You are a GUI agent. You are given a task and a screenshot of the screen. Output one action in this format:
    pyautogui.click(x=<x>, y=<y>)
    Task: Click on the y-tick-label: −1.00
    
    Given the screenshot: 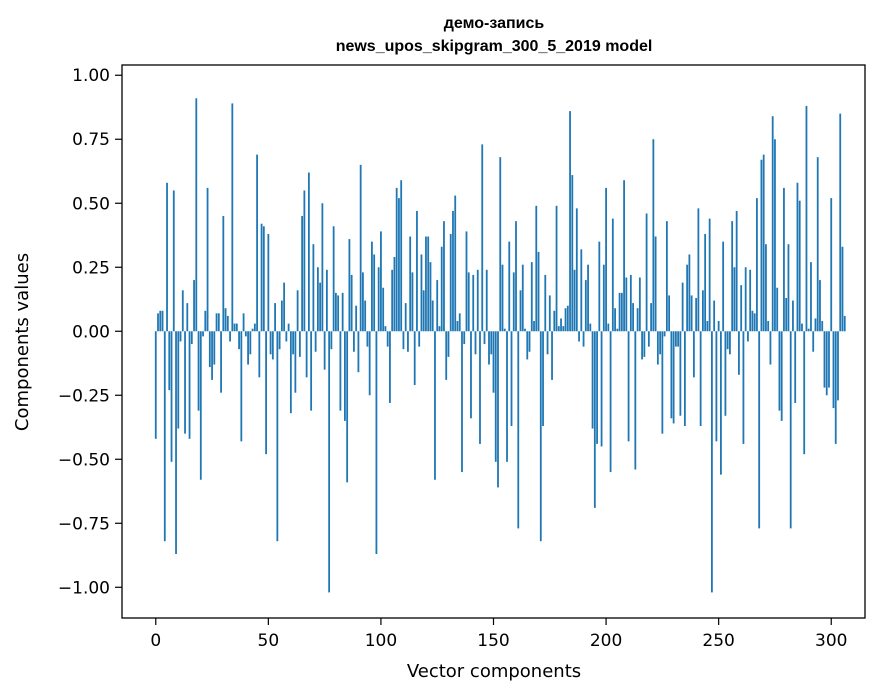 What is the action you would take?
    pyautogui.click(x=84, y=588)
    